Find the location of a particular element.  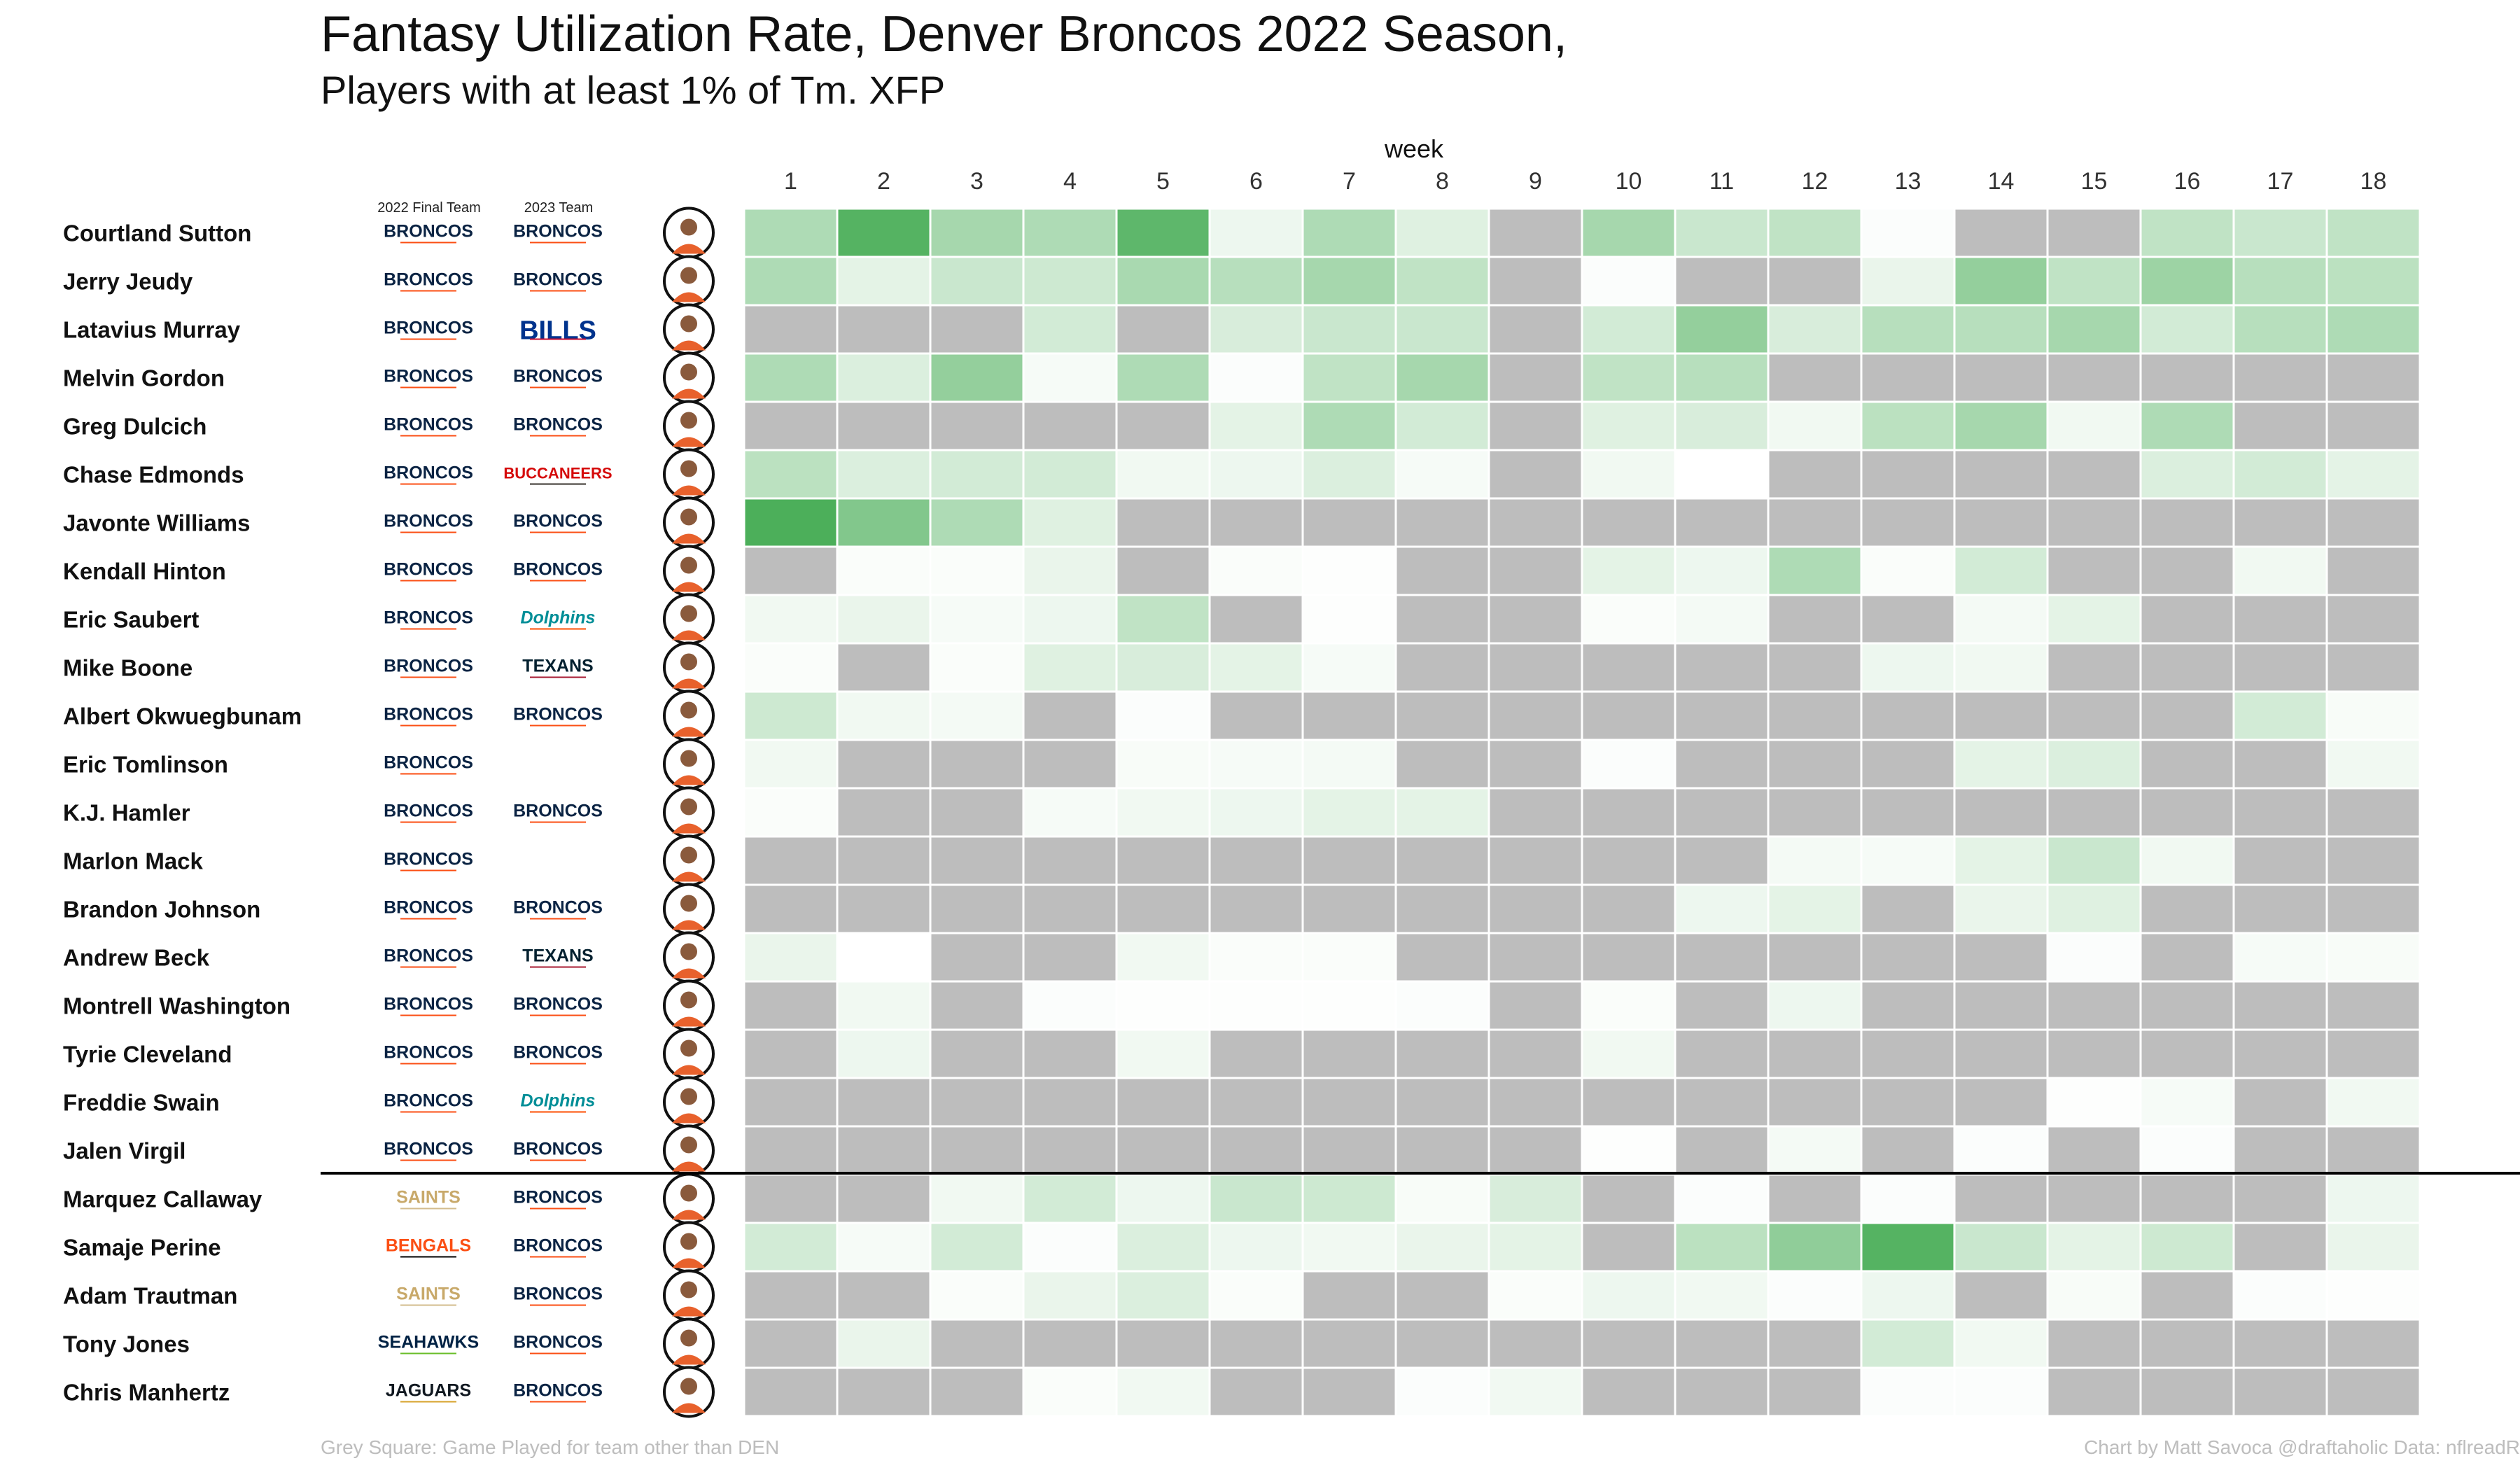

final-team-column-header: 2022 Final Team is located at coordinates (429, 208).